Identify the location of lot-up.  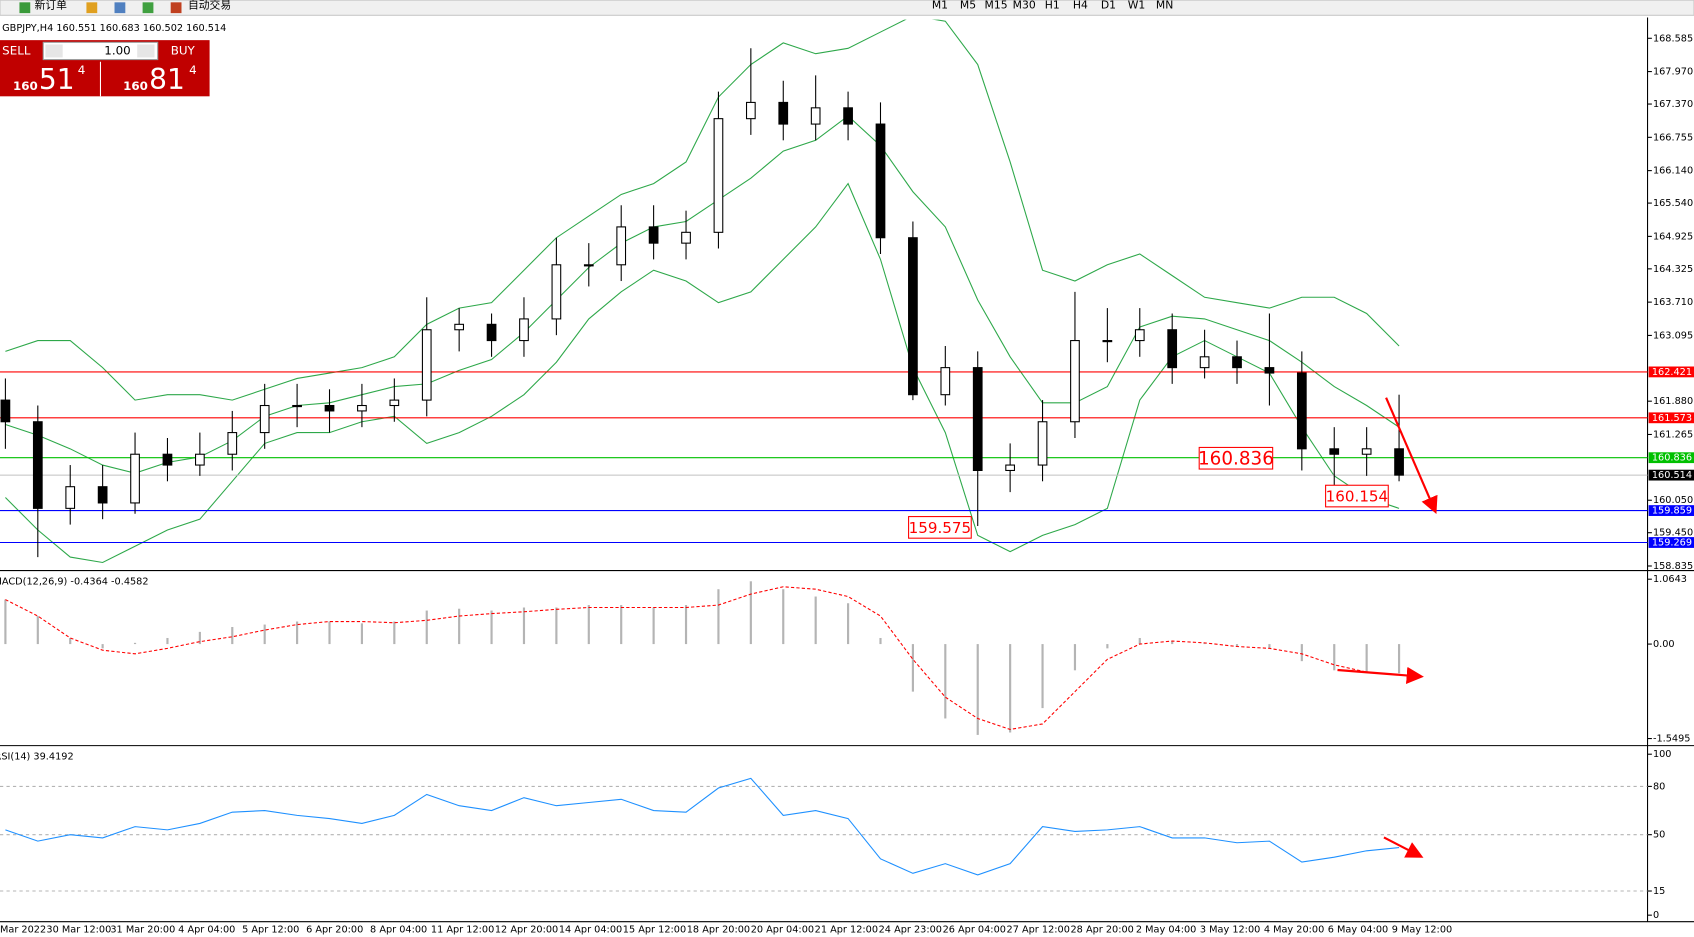
(146, 51).